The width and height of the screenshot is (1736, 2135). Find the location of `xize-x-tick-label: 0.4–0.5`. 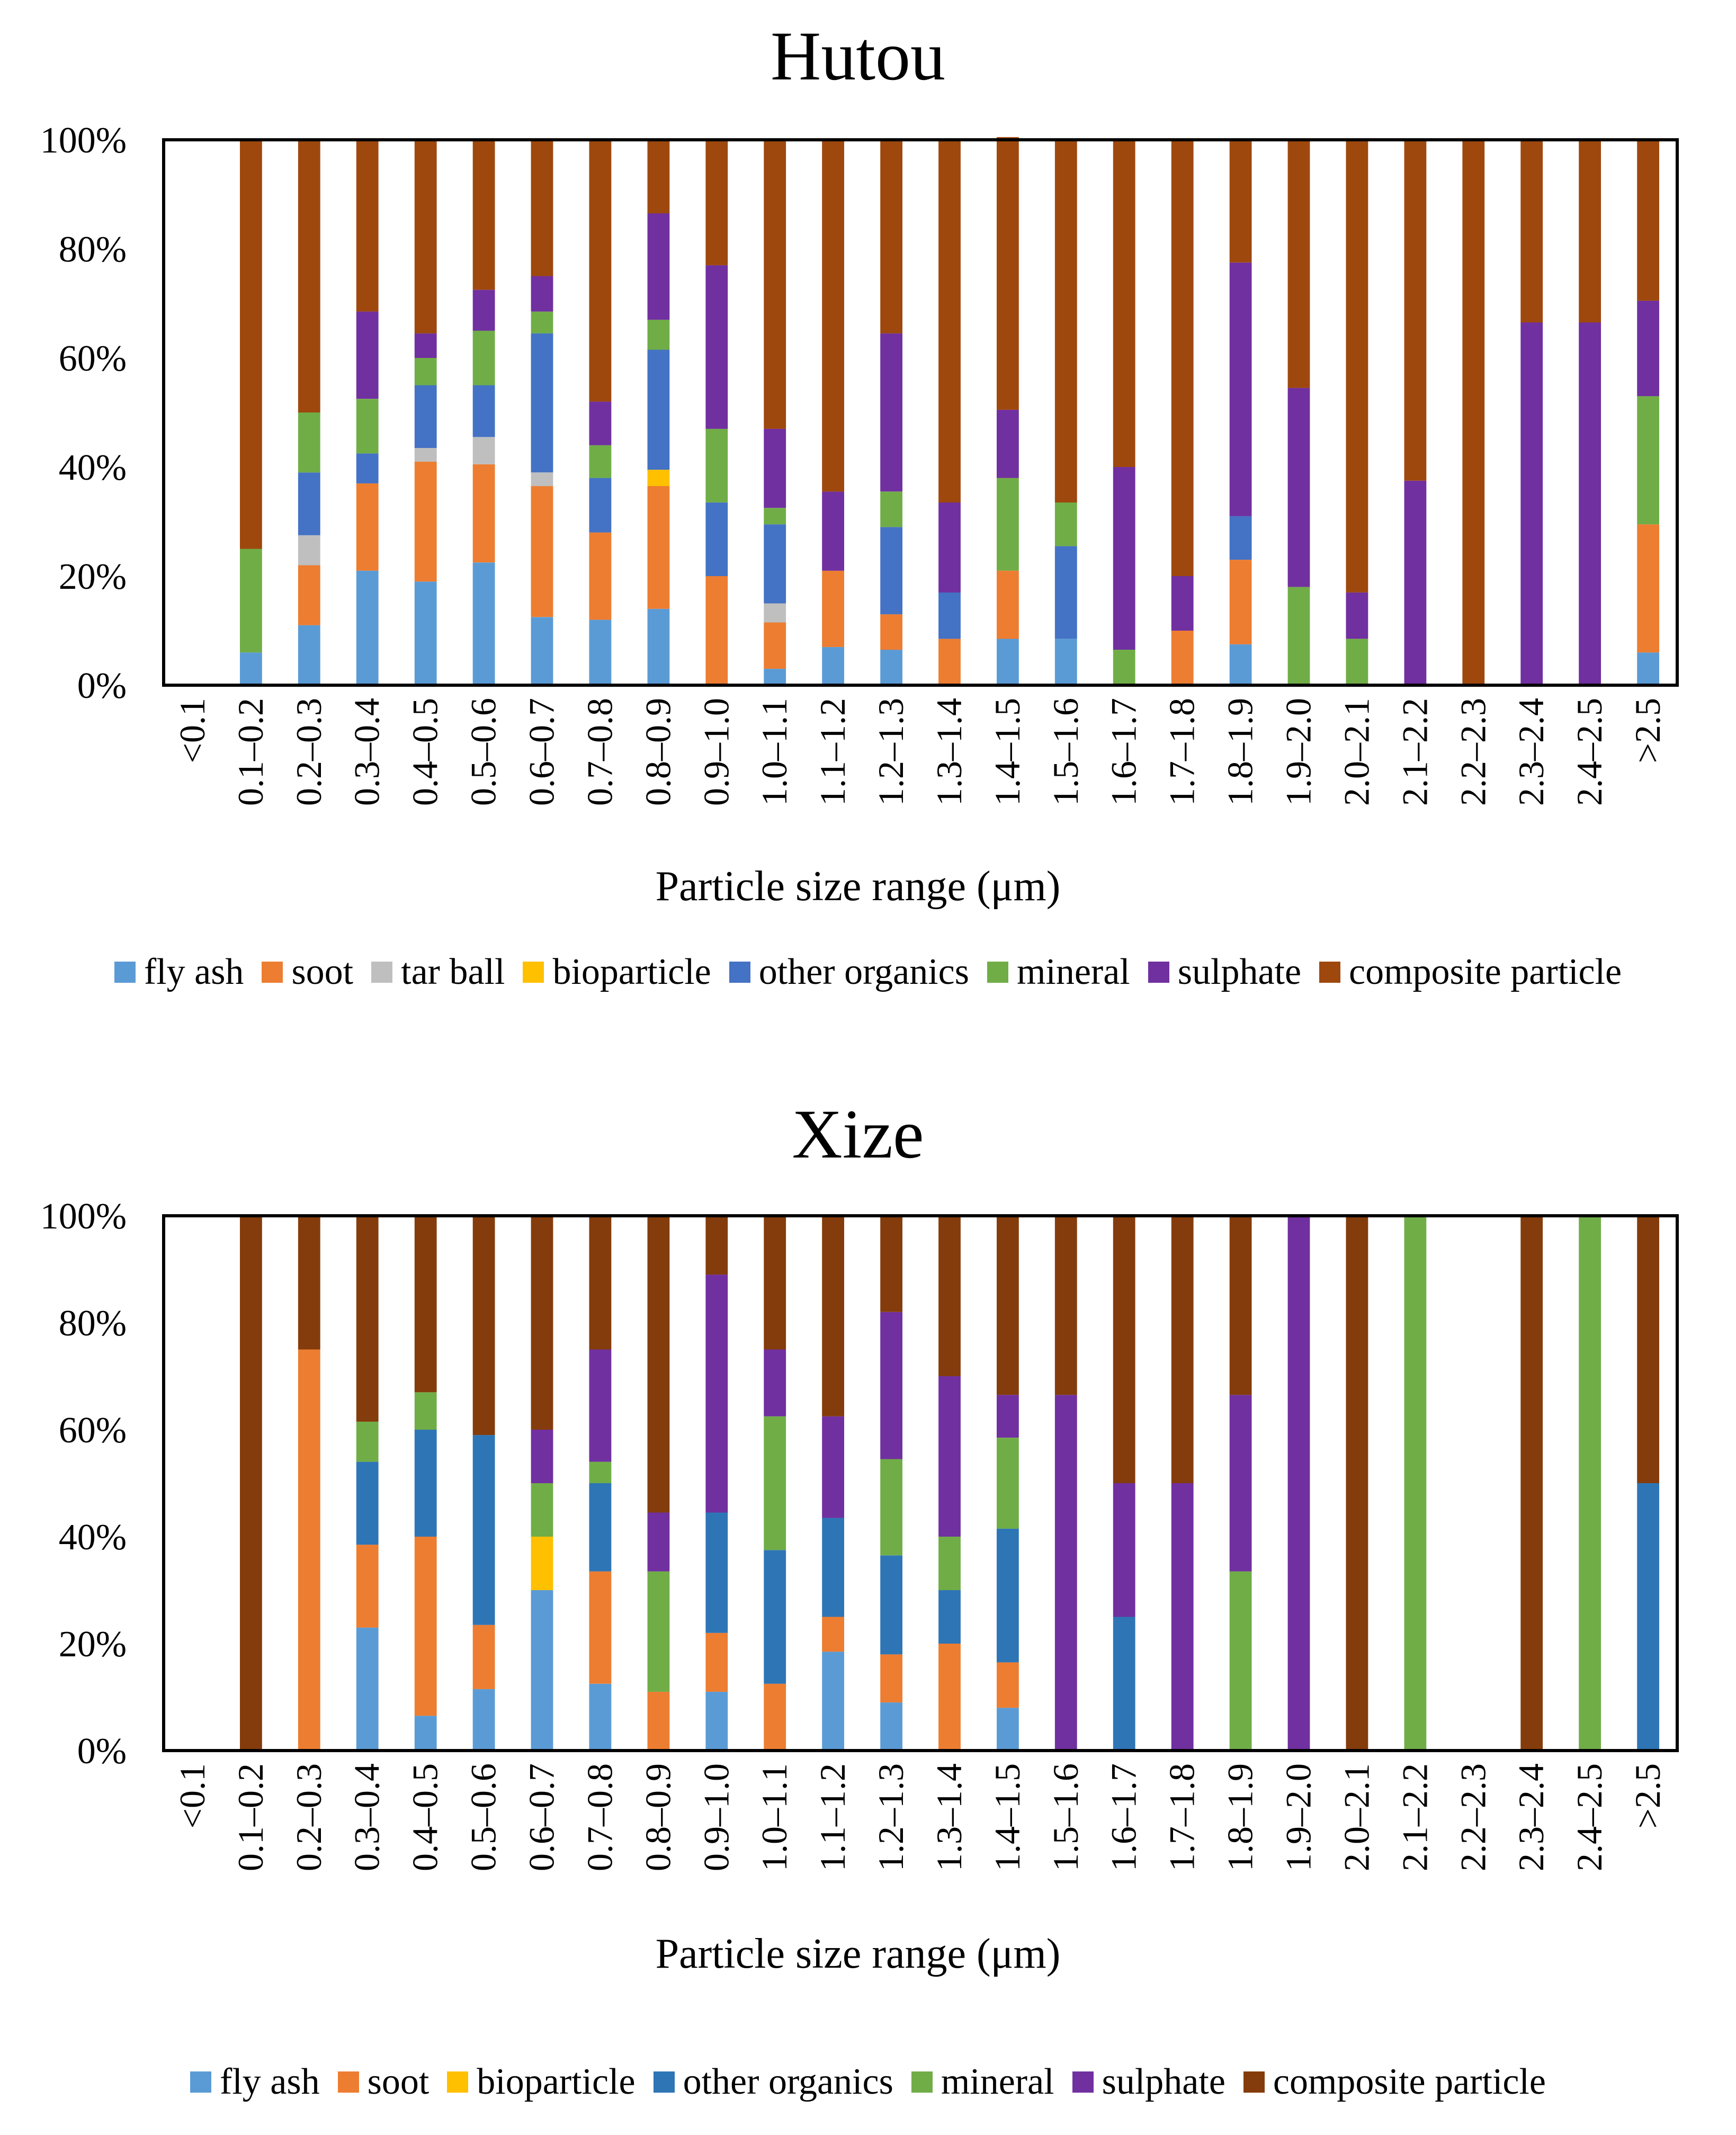

xize-x-tick-label: 0.4–0.5 is located at coordinates (425, 1817).